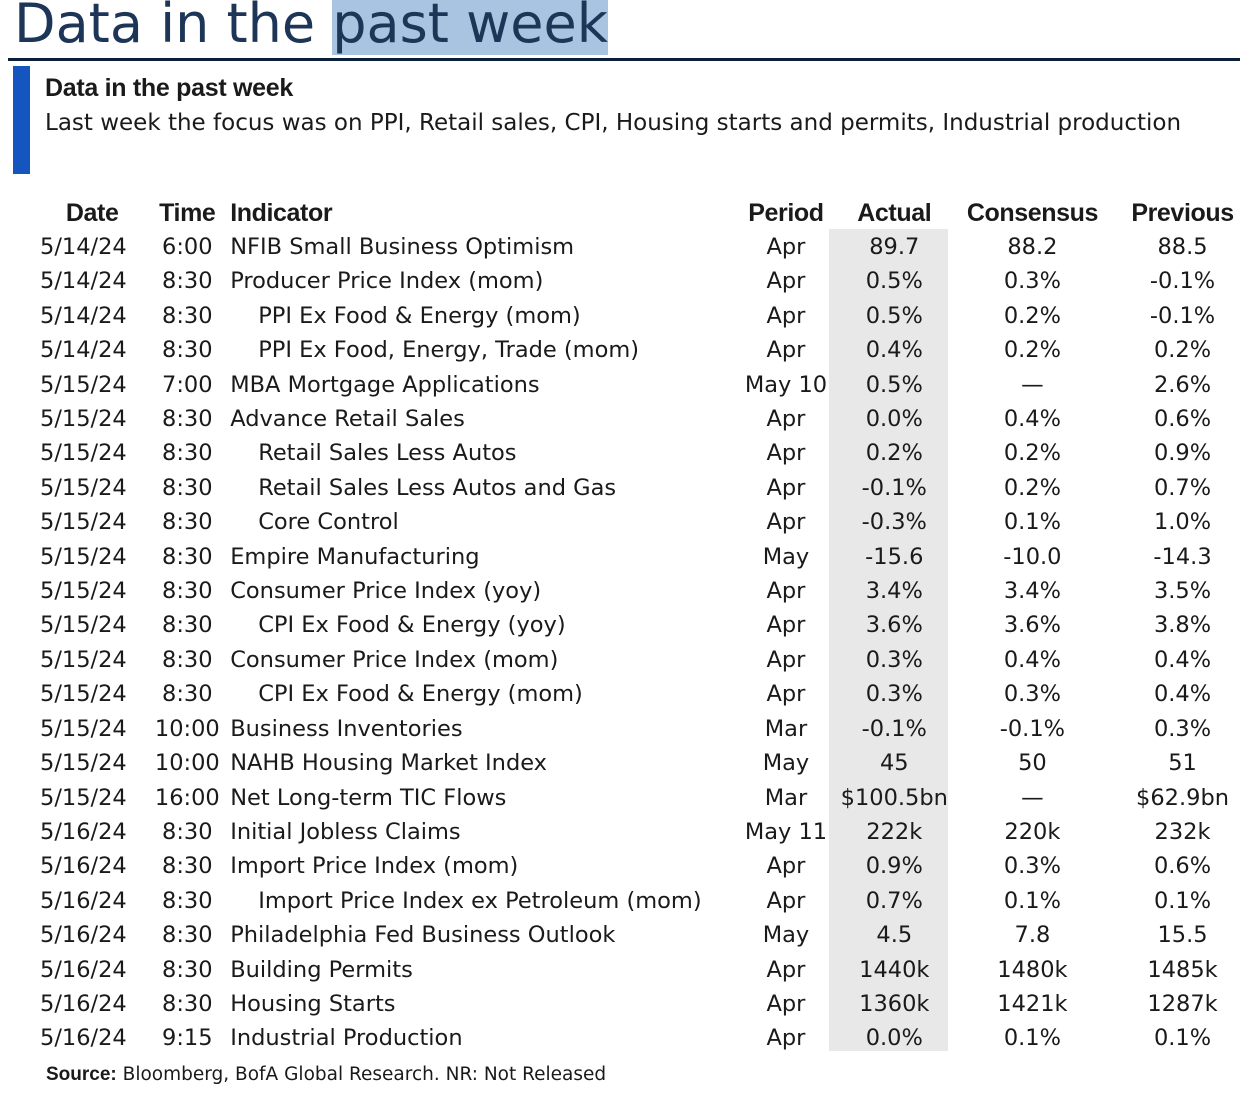 The image size is (1254, 1094). Describe the element at coordinates (1182, 453) in the screenshot. I see `cell-previous: 0.9%` at that location.